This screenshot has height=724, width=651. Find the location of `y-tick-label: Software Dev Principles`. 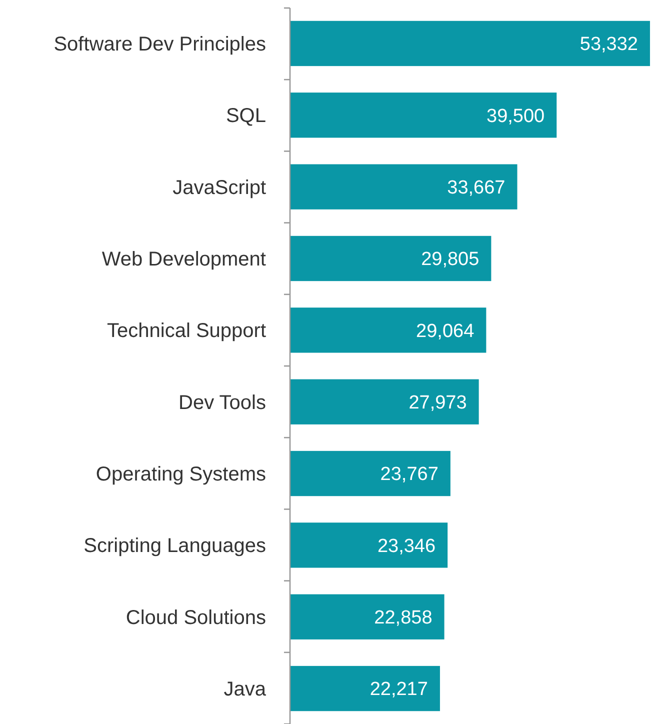

y-tick-label: Software Dev Principles is located at coordinates (160, 44).